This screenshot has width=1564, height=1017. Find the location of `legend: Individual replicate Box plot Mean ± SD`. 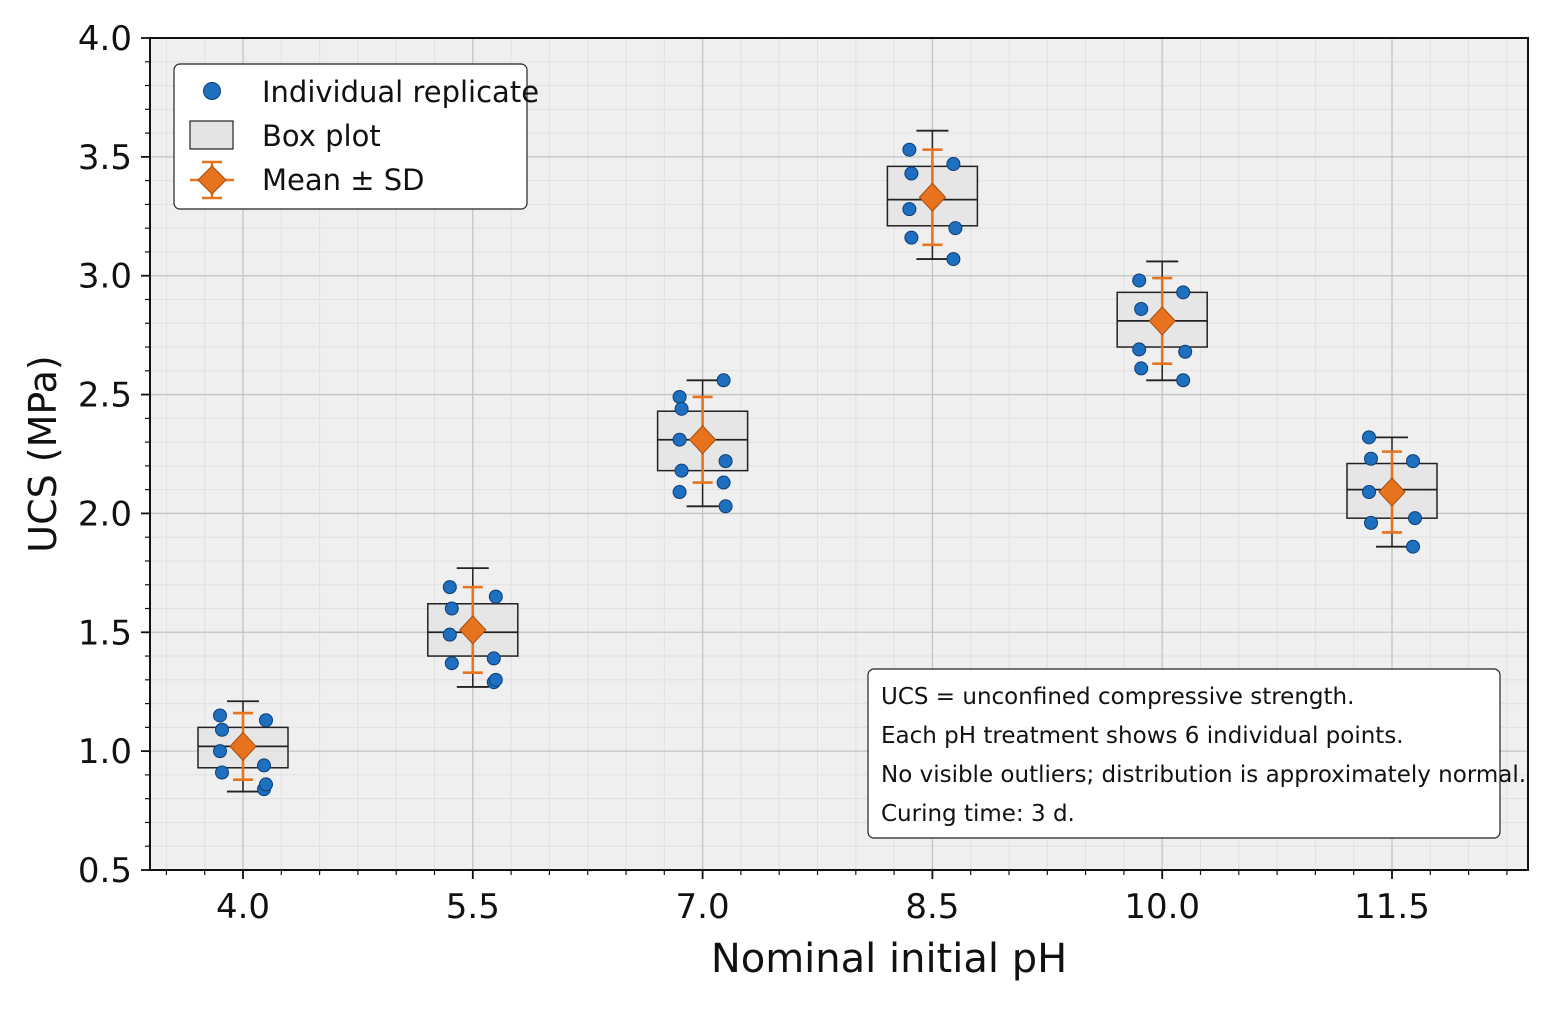

legend: Individual replicate Box plot Mean ± SD is located at coordinates (356, 136).